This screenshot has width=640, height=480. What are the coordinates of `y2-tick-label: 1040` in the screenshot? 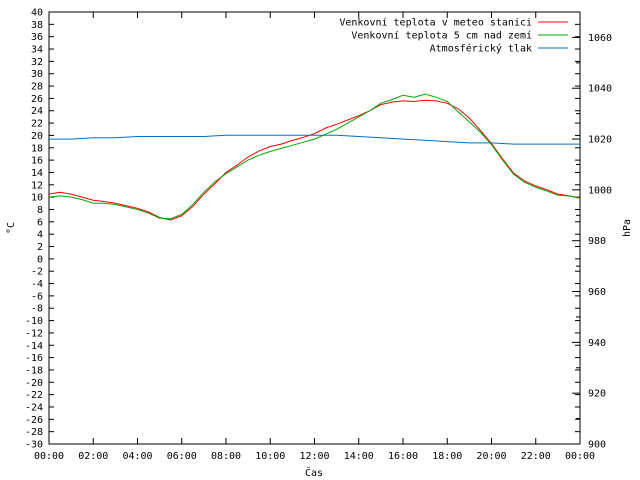 It's located at (600, 89).